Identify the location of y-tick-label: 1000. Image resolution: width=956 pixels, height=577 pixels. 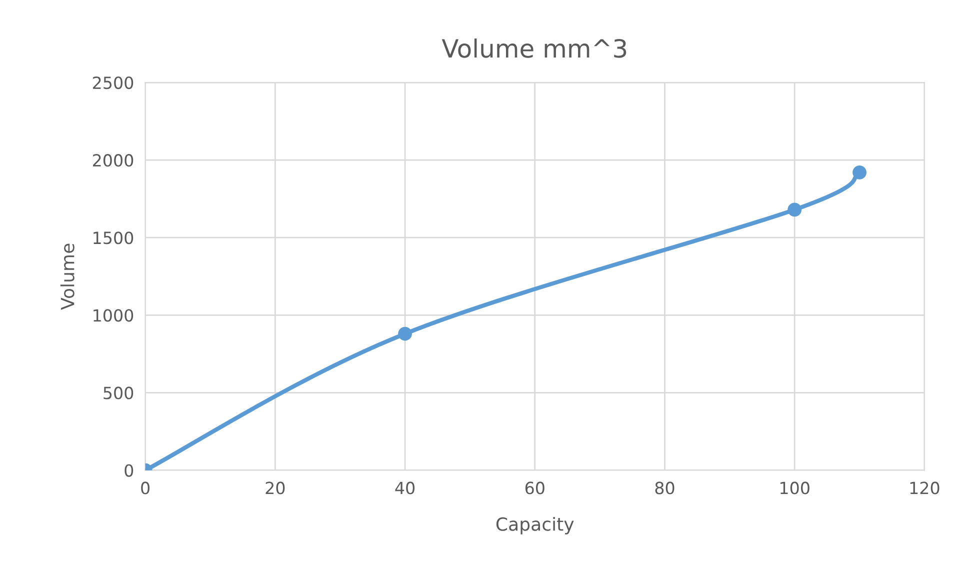
(114, 315).